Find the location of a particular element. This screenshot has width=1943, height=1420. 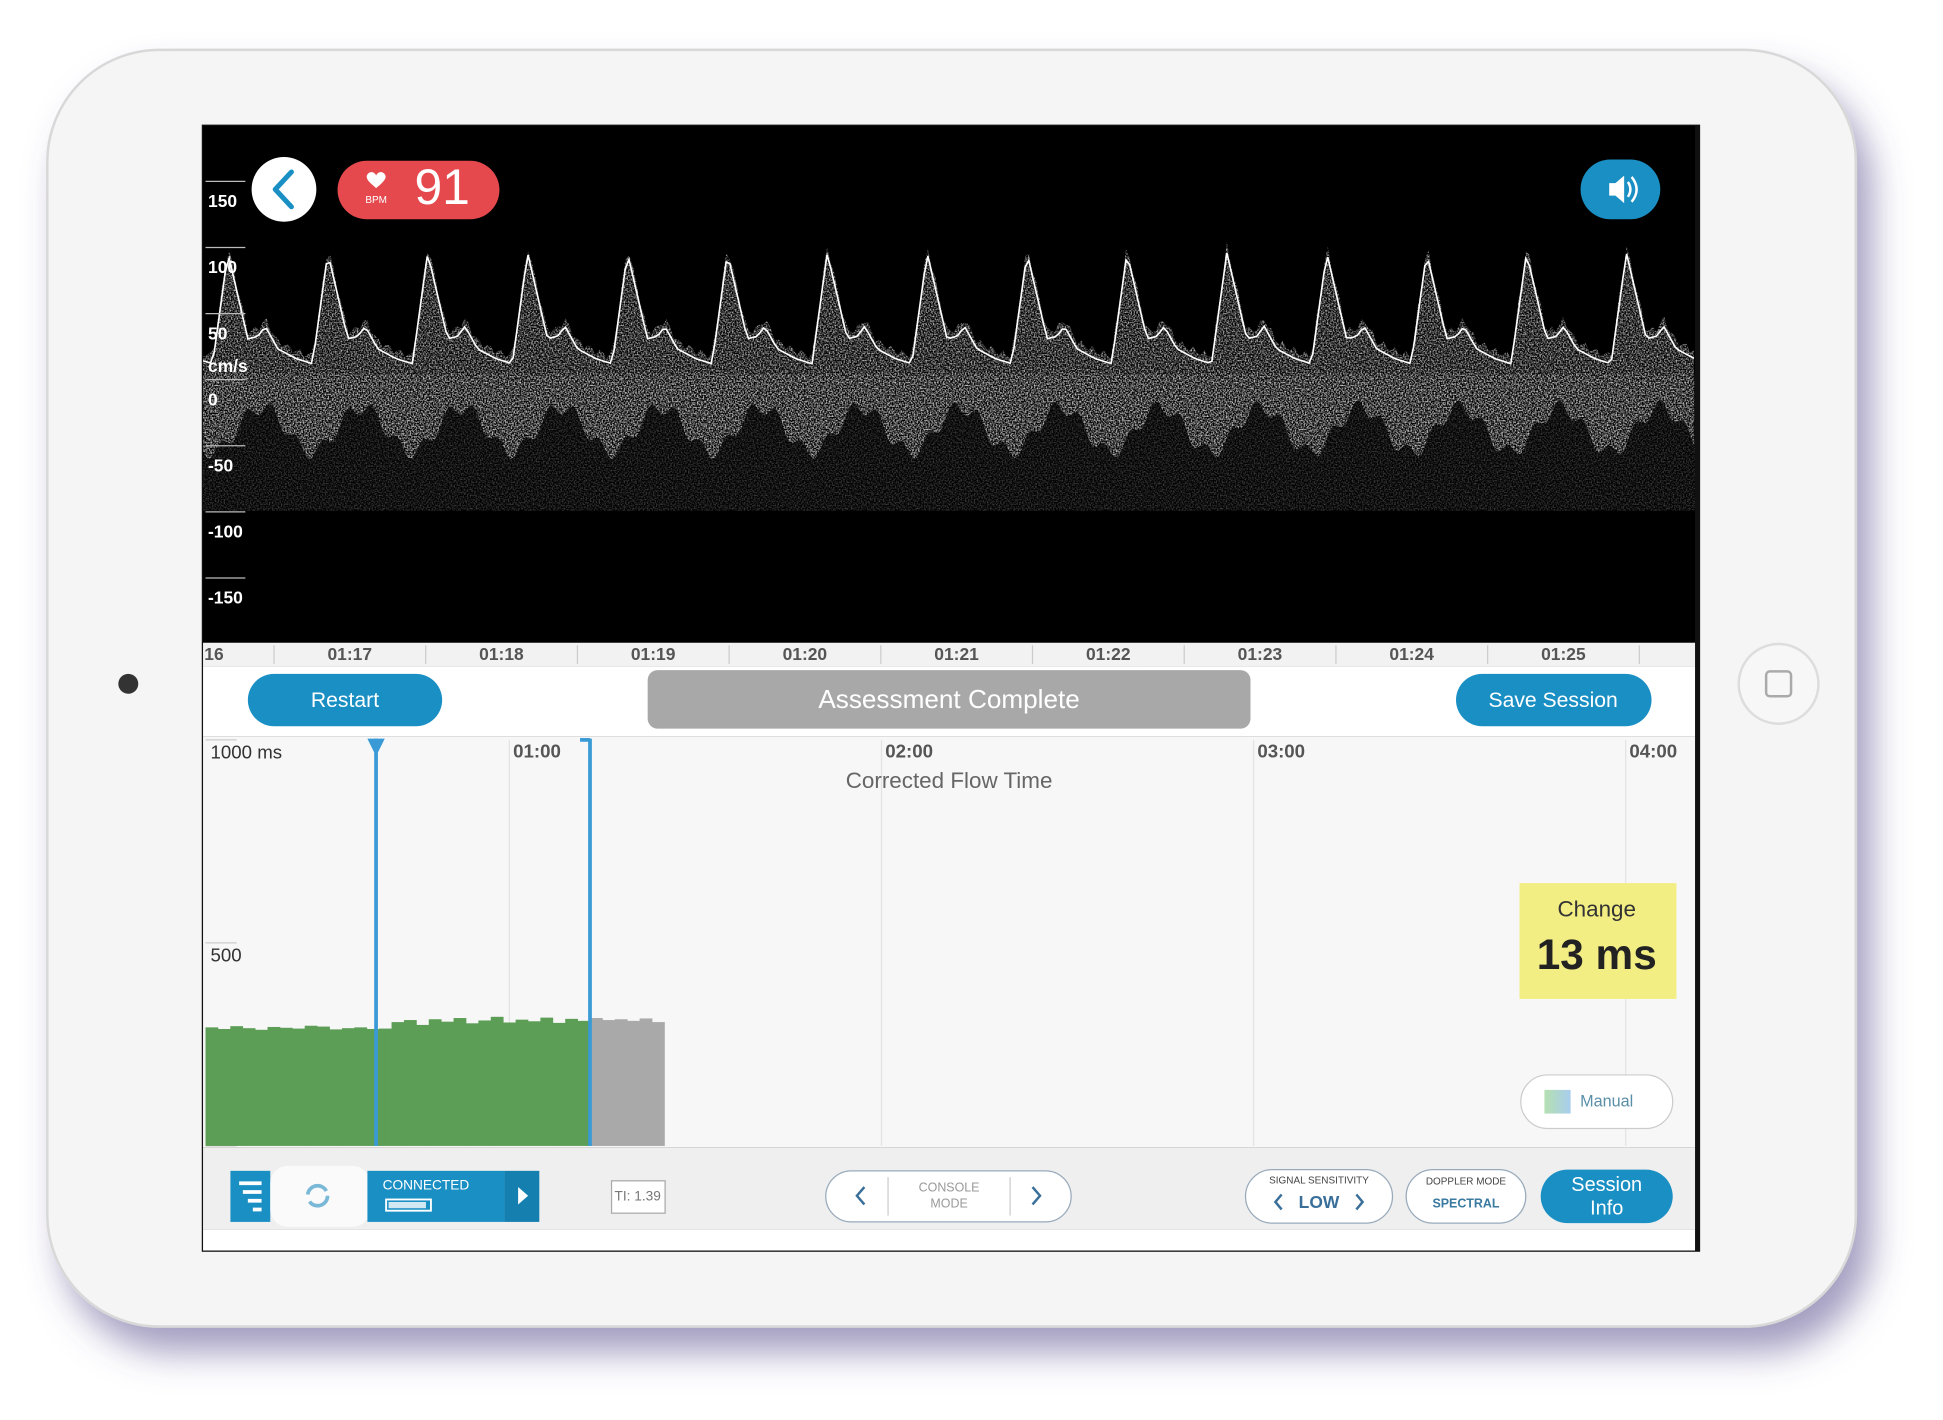

sensitivity-label: SIGNAL SENSITIVITY is located at coordinates (1319, 1180).